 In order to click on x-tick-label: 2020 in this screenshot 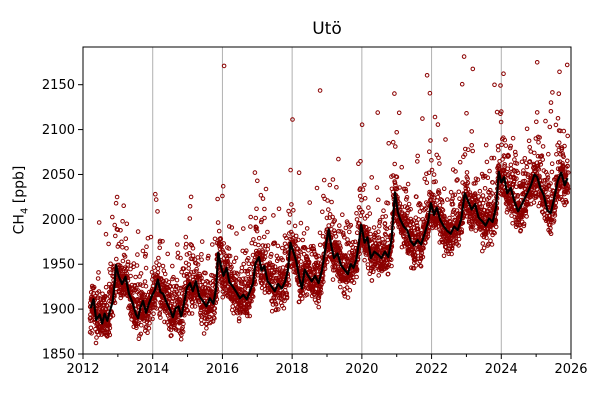, I will do `click(361, 369)`.